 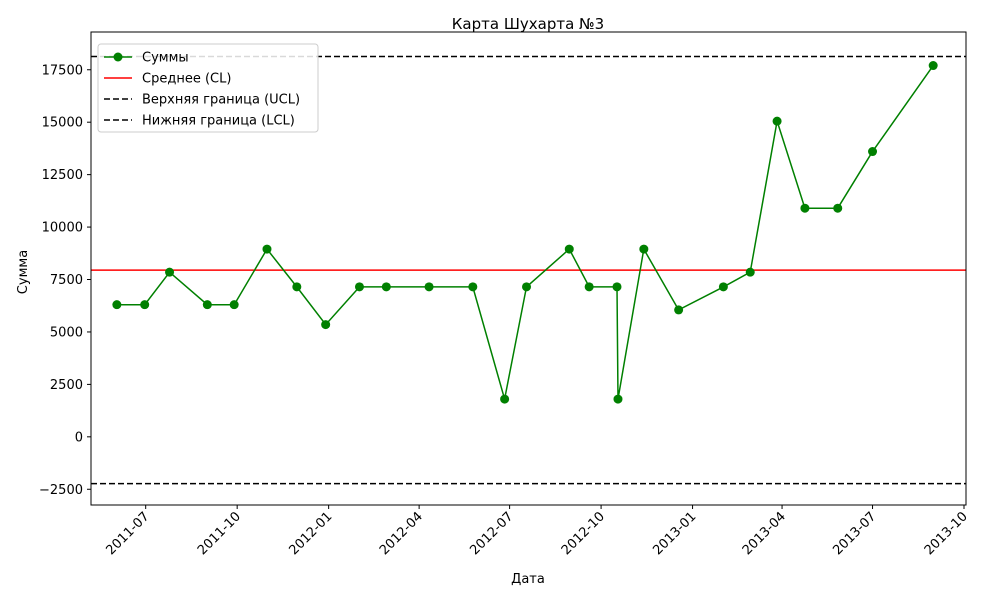 I want to click on y-tick-label: 0, so click(x=79, y=437).